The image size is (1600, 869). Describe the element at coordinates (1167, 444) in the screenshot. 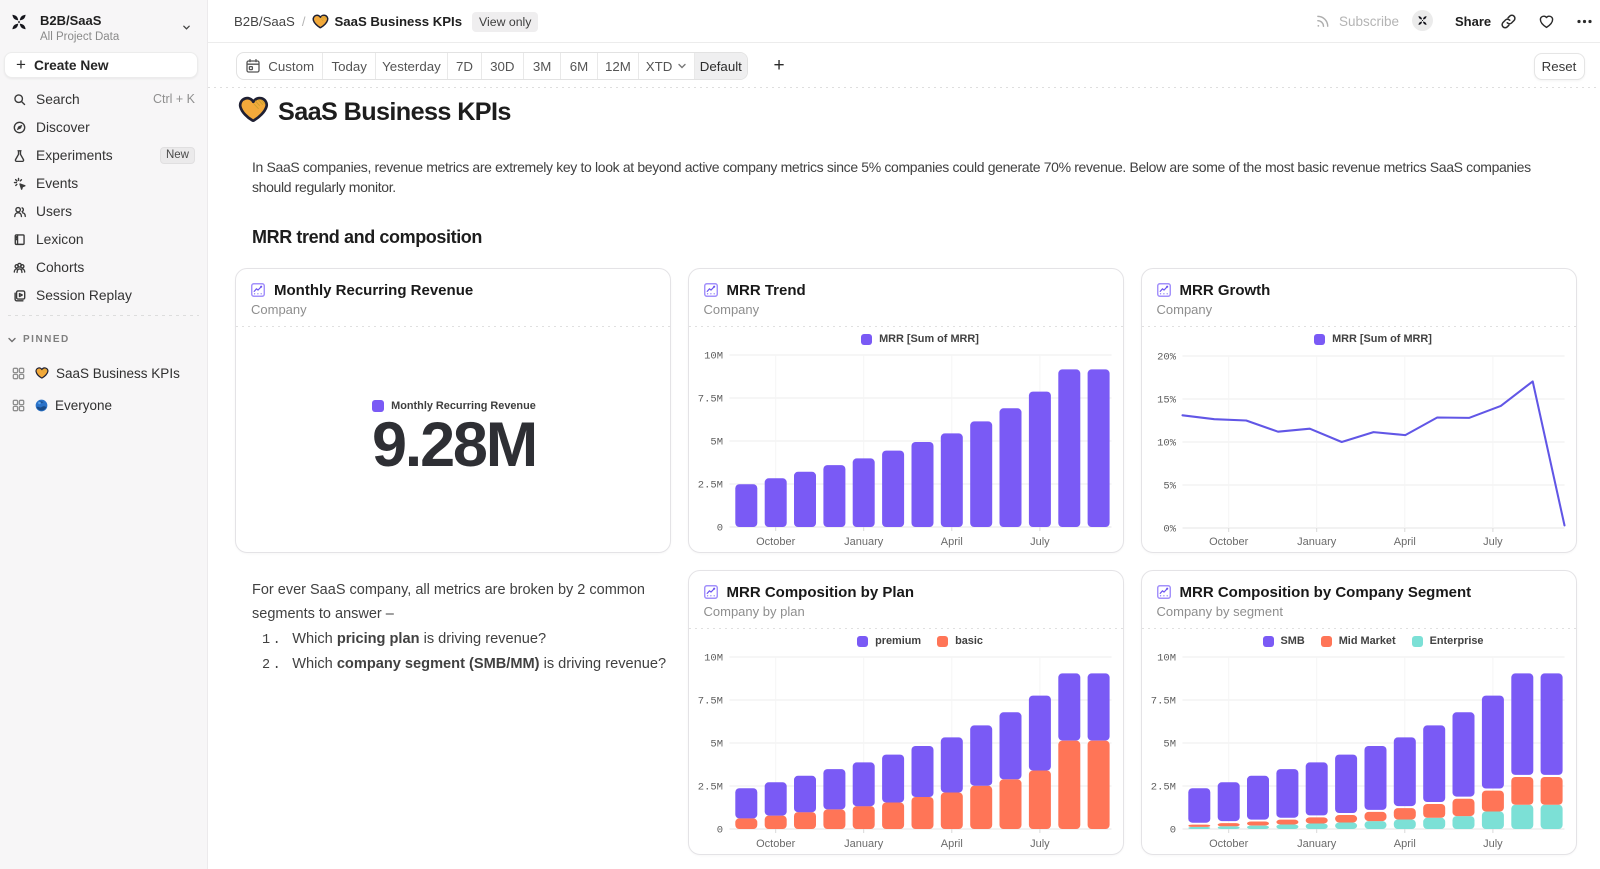

I see `svg-text: 10%` at that location.